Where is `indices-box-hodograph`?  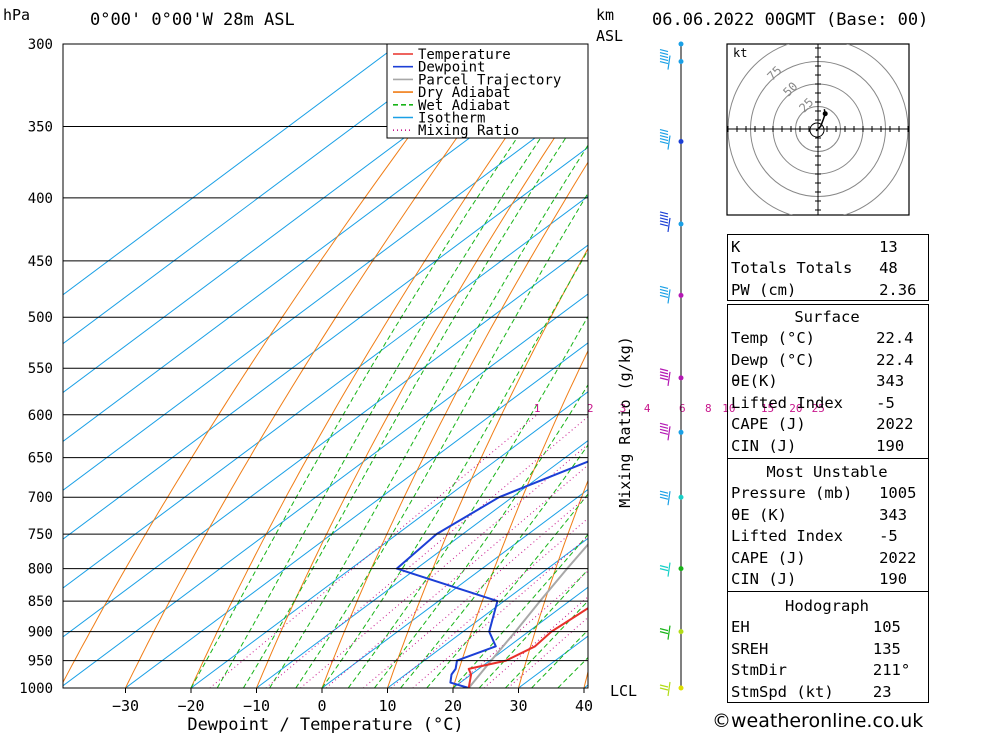 indices-box-hodograph is located at coordinates (828, 647).